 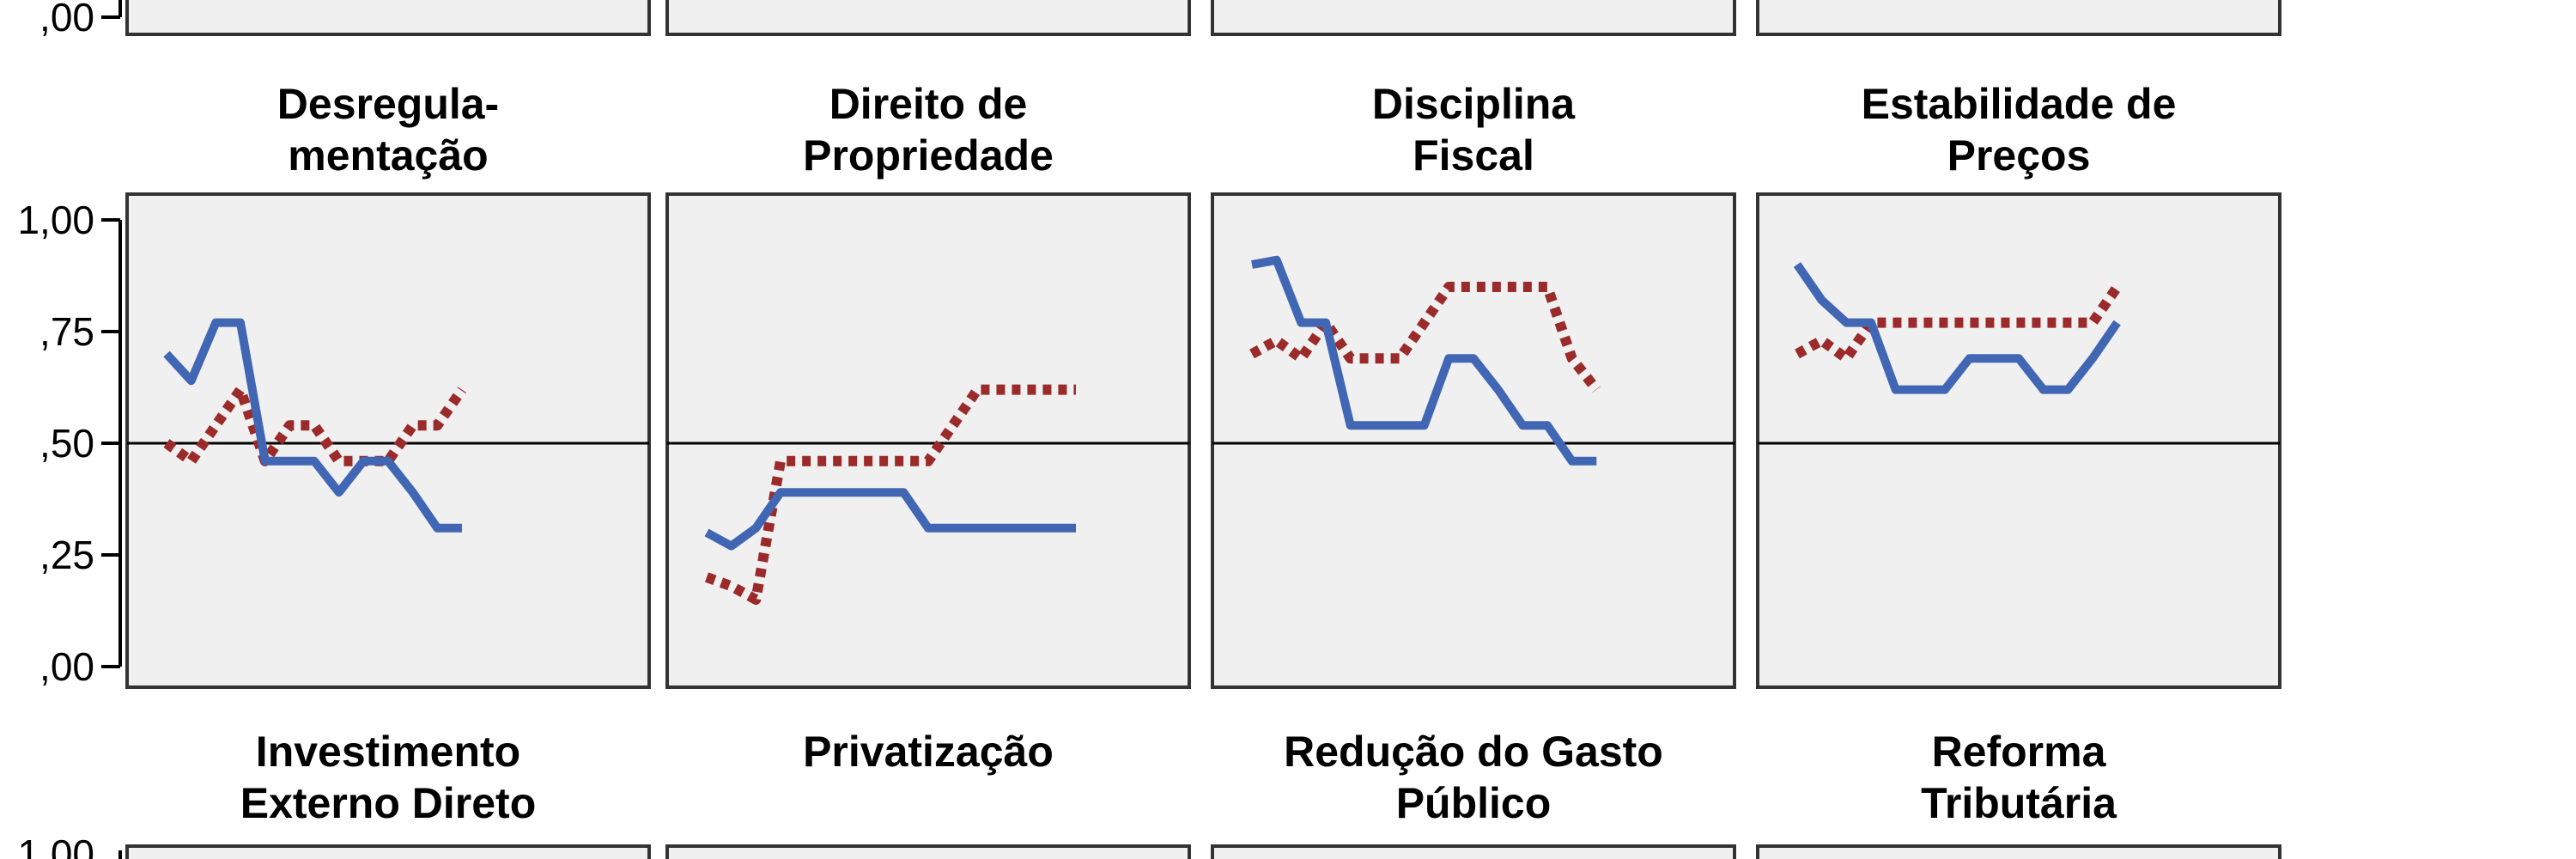 I want to click on panel-title: Propriedade, so click(x=929, y=156).